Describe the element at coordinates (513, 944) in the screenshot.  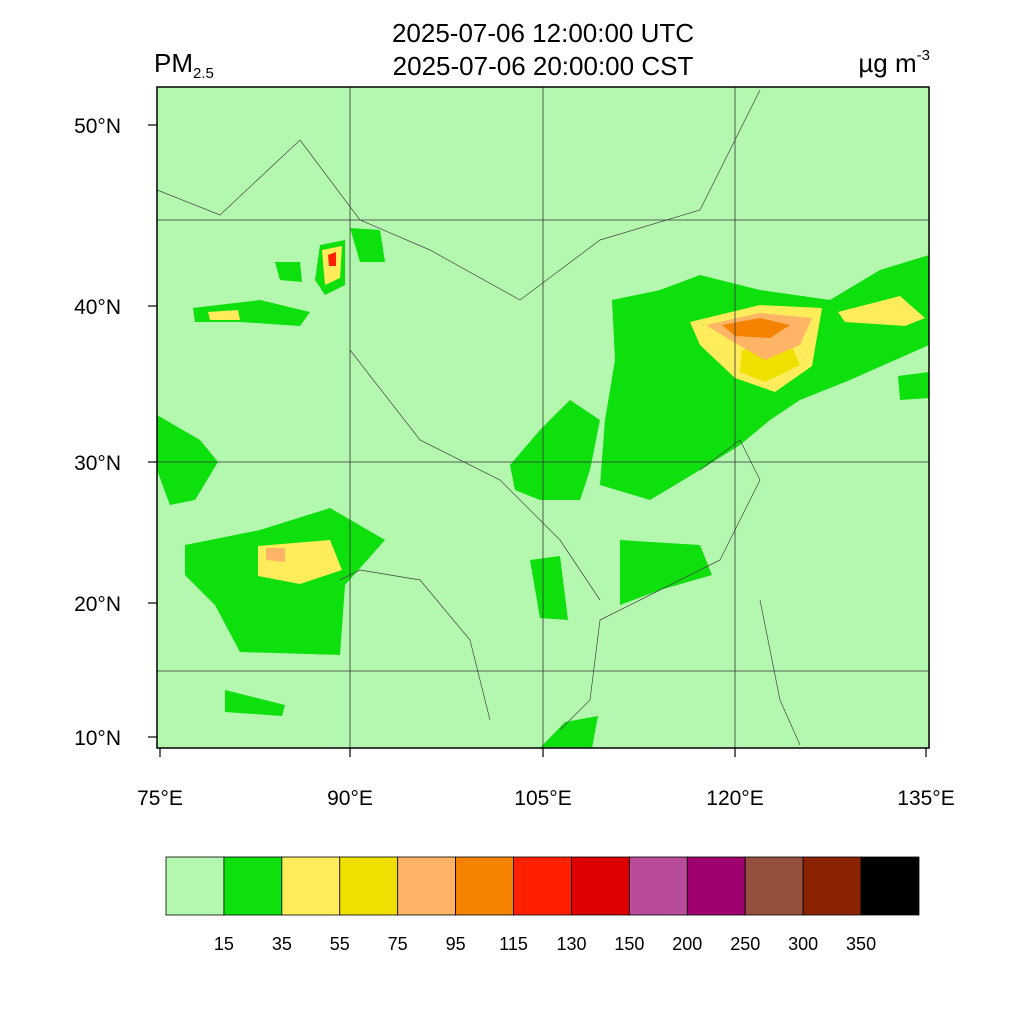
I see `colorbar-label: 115` at that location.